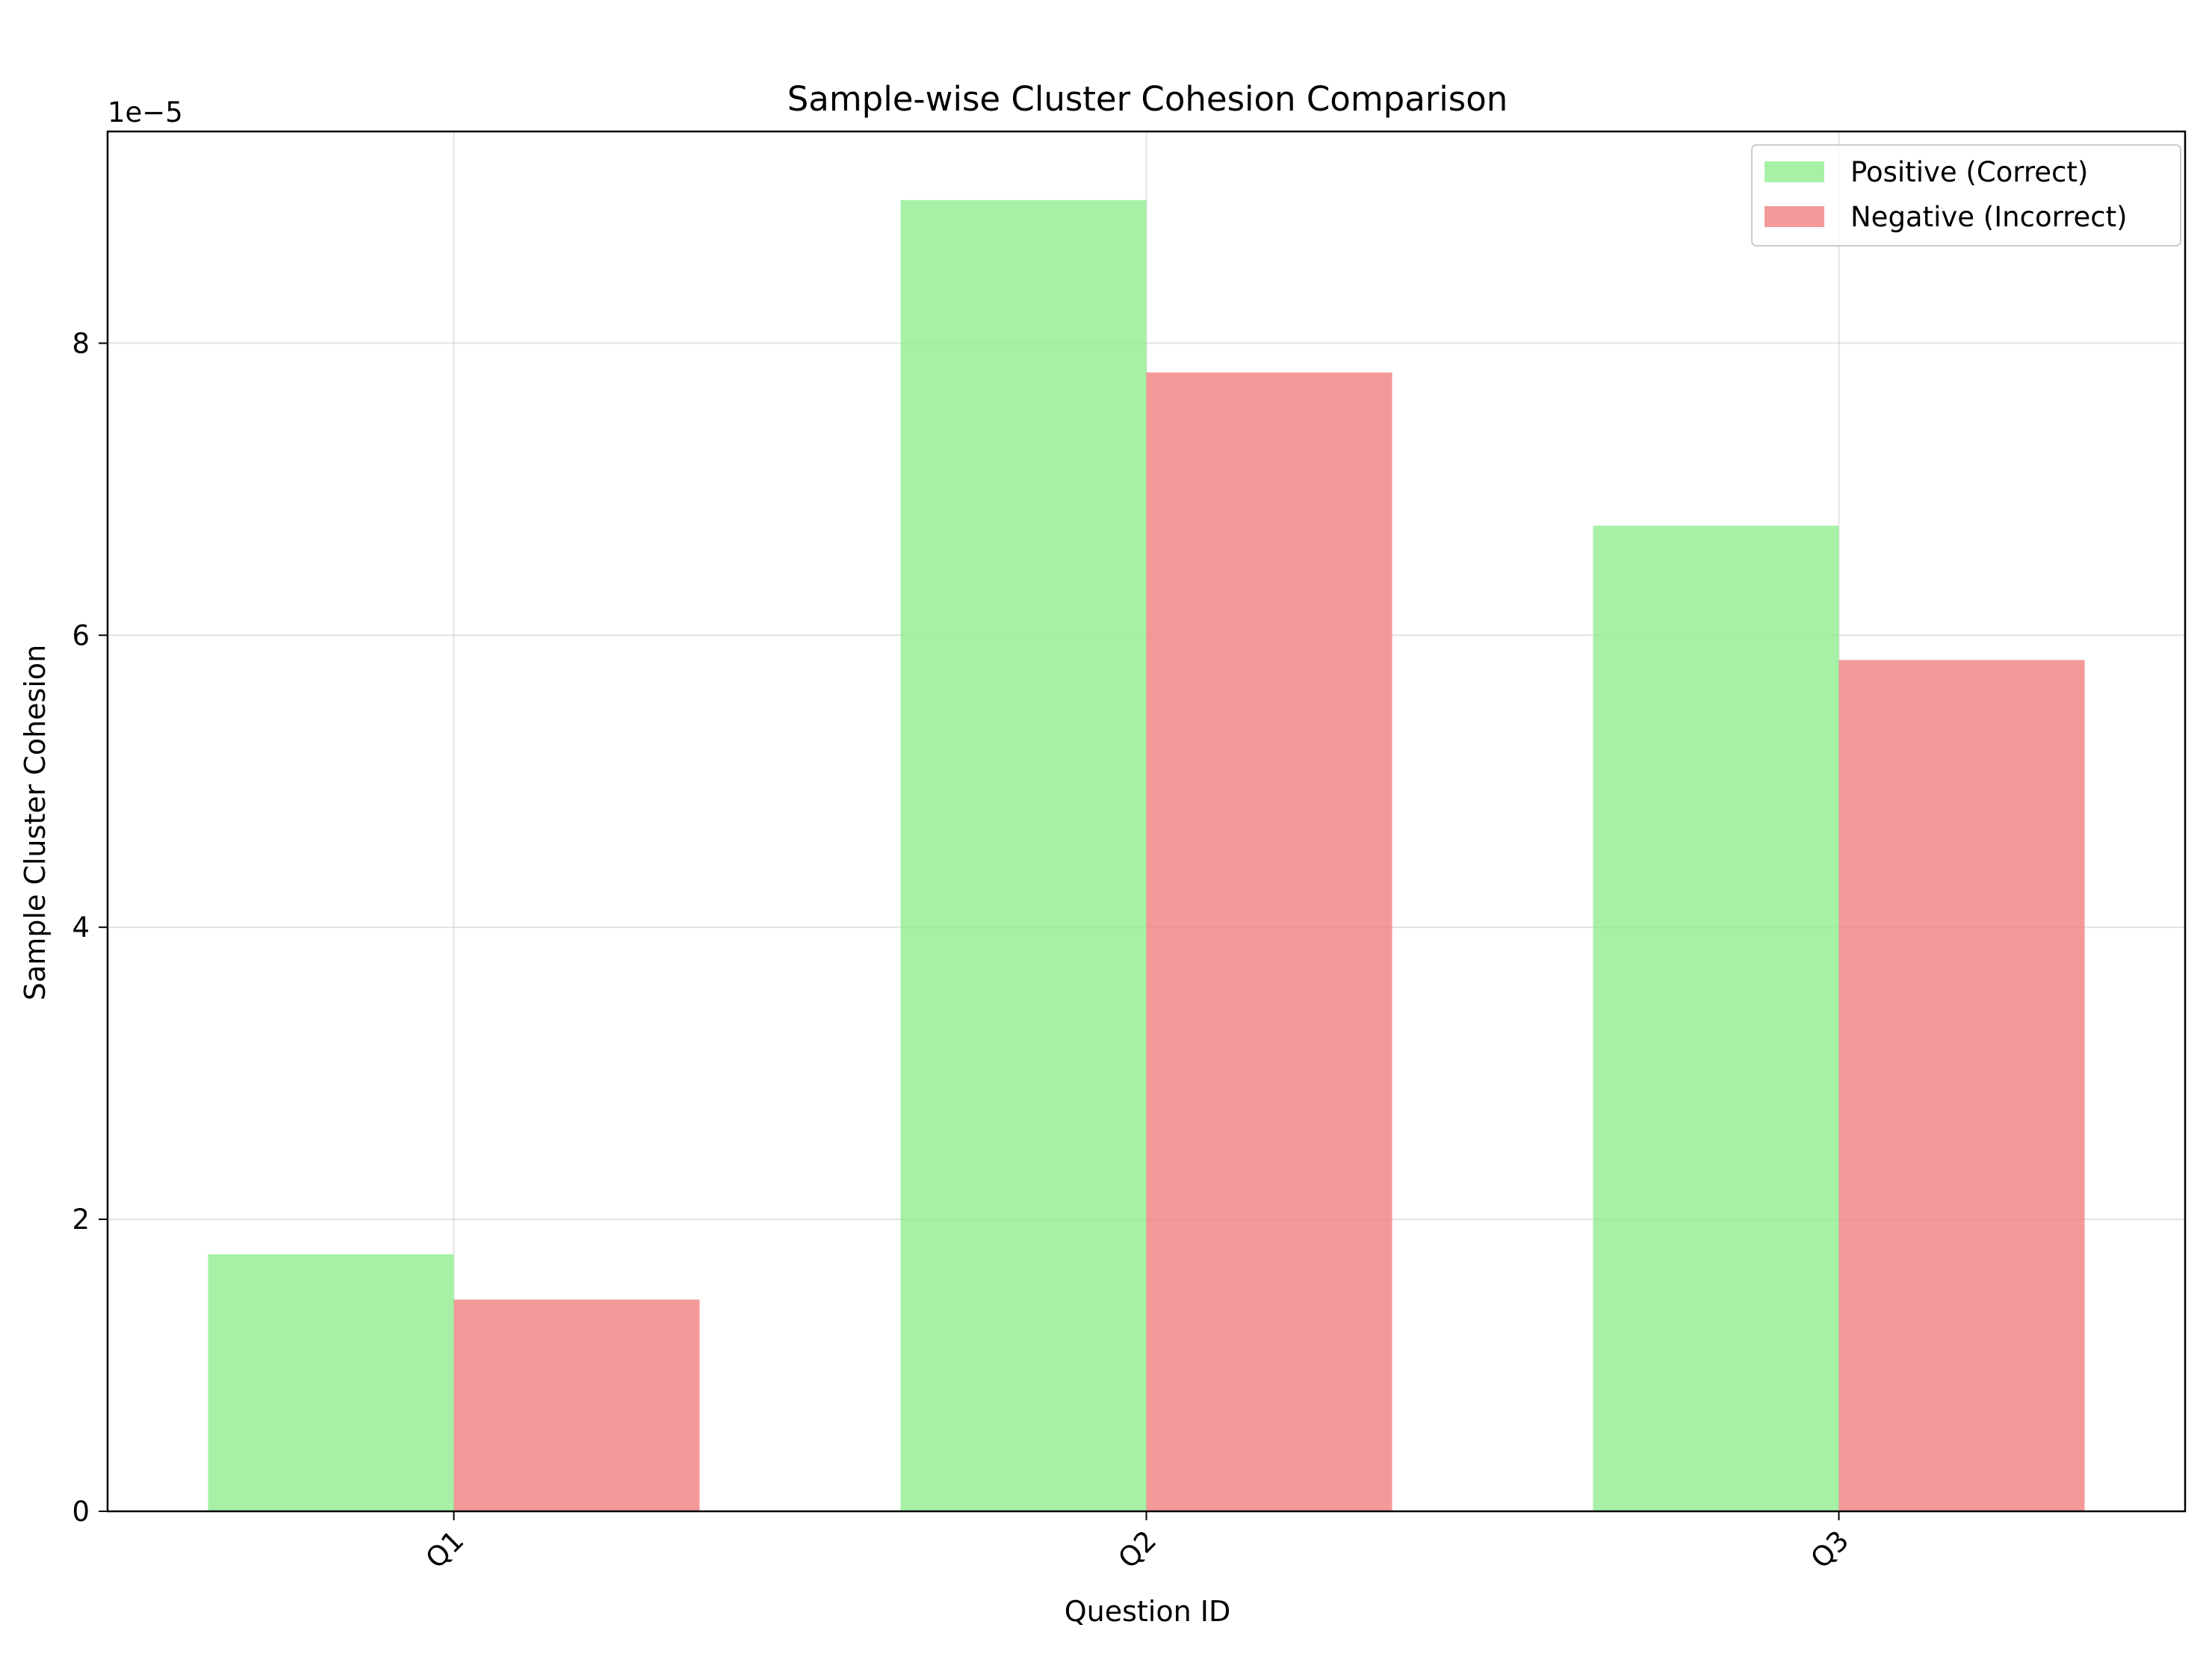 The width and height of the screenshot is (2212, 1654). I want to click on legend-swatch-negative, so click(1794, 216).